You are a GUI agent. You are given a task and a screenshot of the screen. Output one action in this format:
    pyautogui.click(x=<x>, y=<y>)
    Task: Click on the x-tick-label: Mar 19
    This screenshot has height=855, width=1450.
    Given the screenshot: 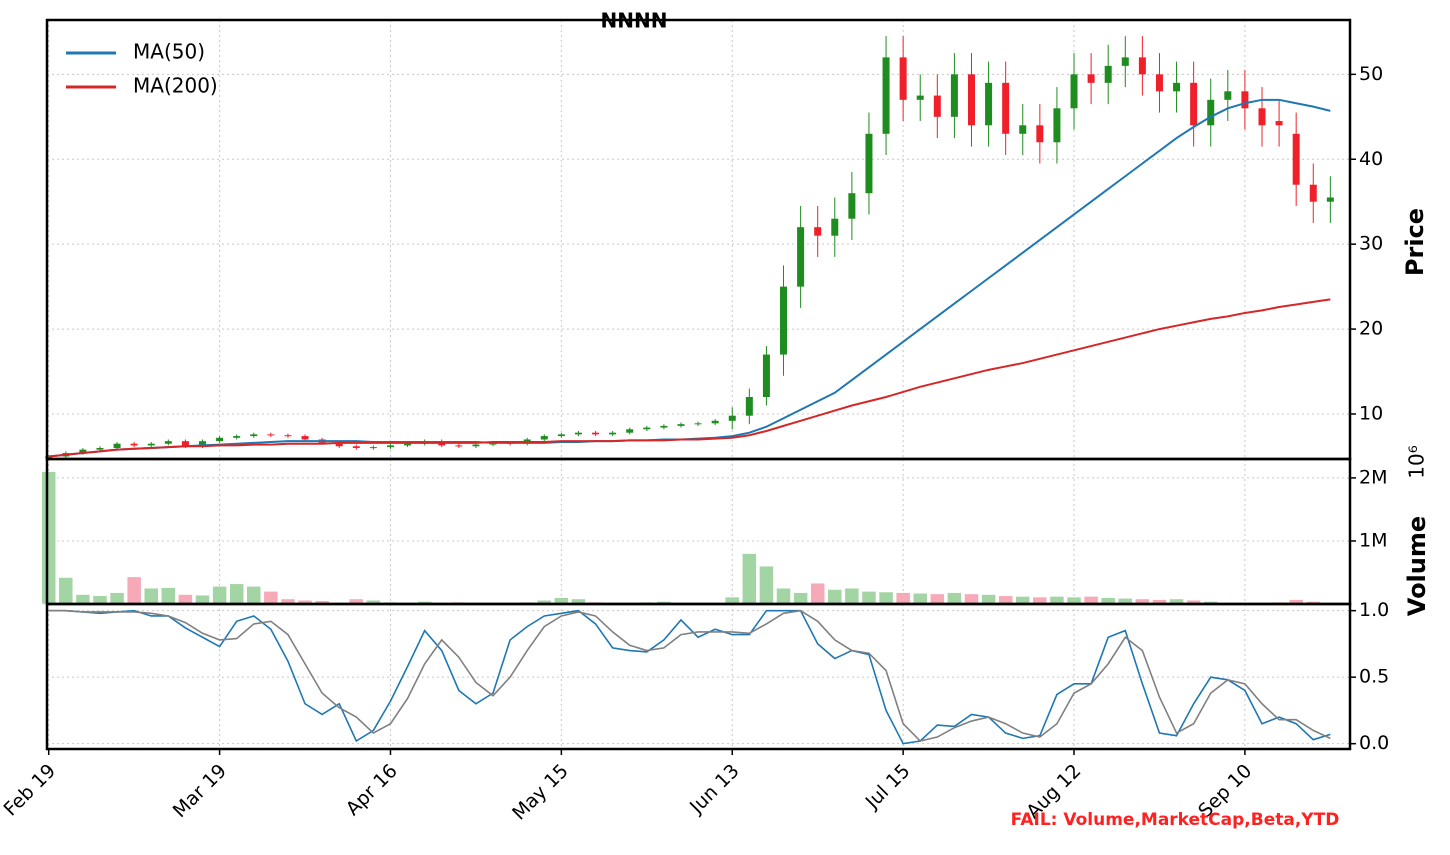 What is the action you would take?
    pyautogui.click(x=200, y=791)
    